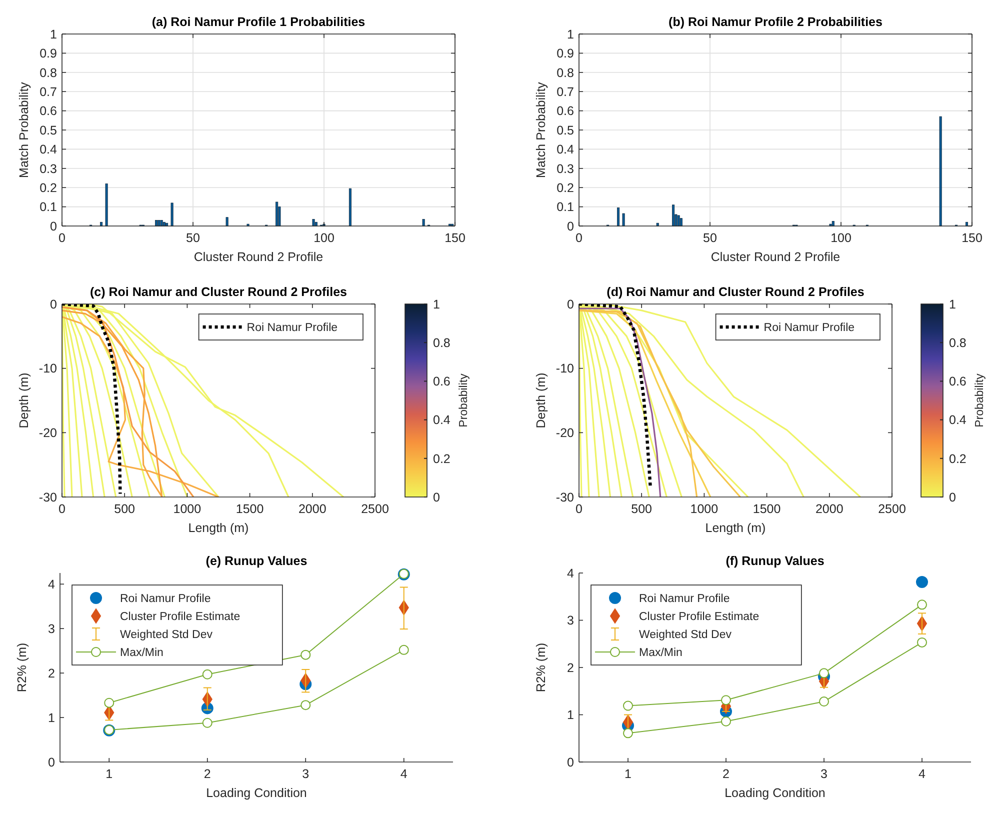  Describe the element at coordinates (49, 187) in the screenshot. I see `y-tick-label: 0.2` at that location.